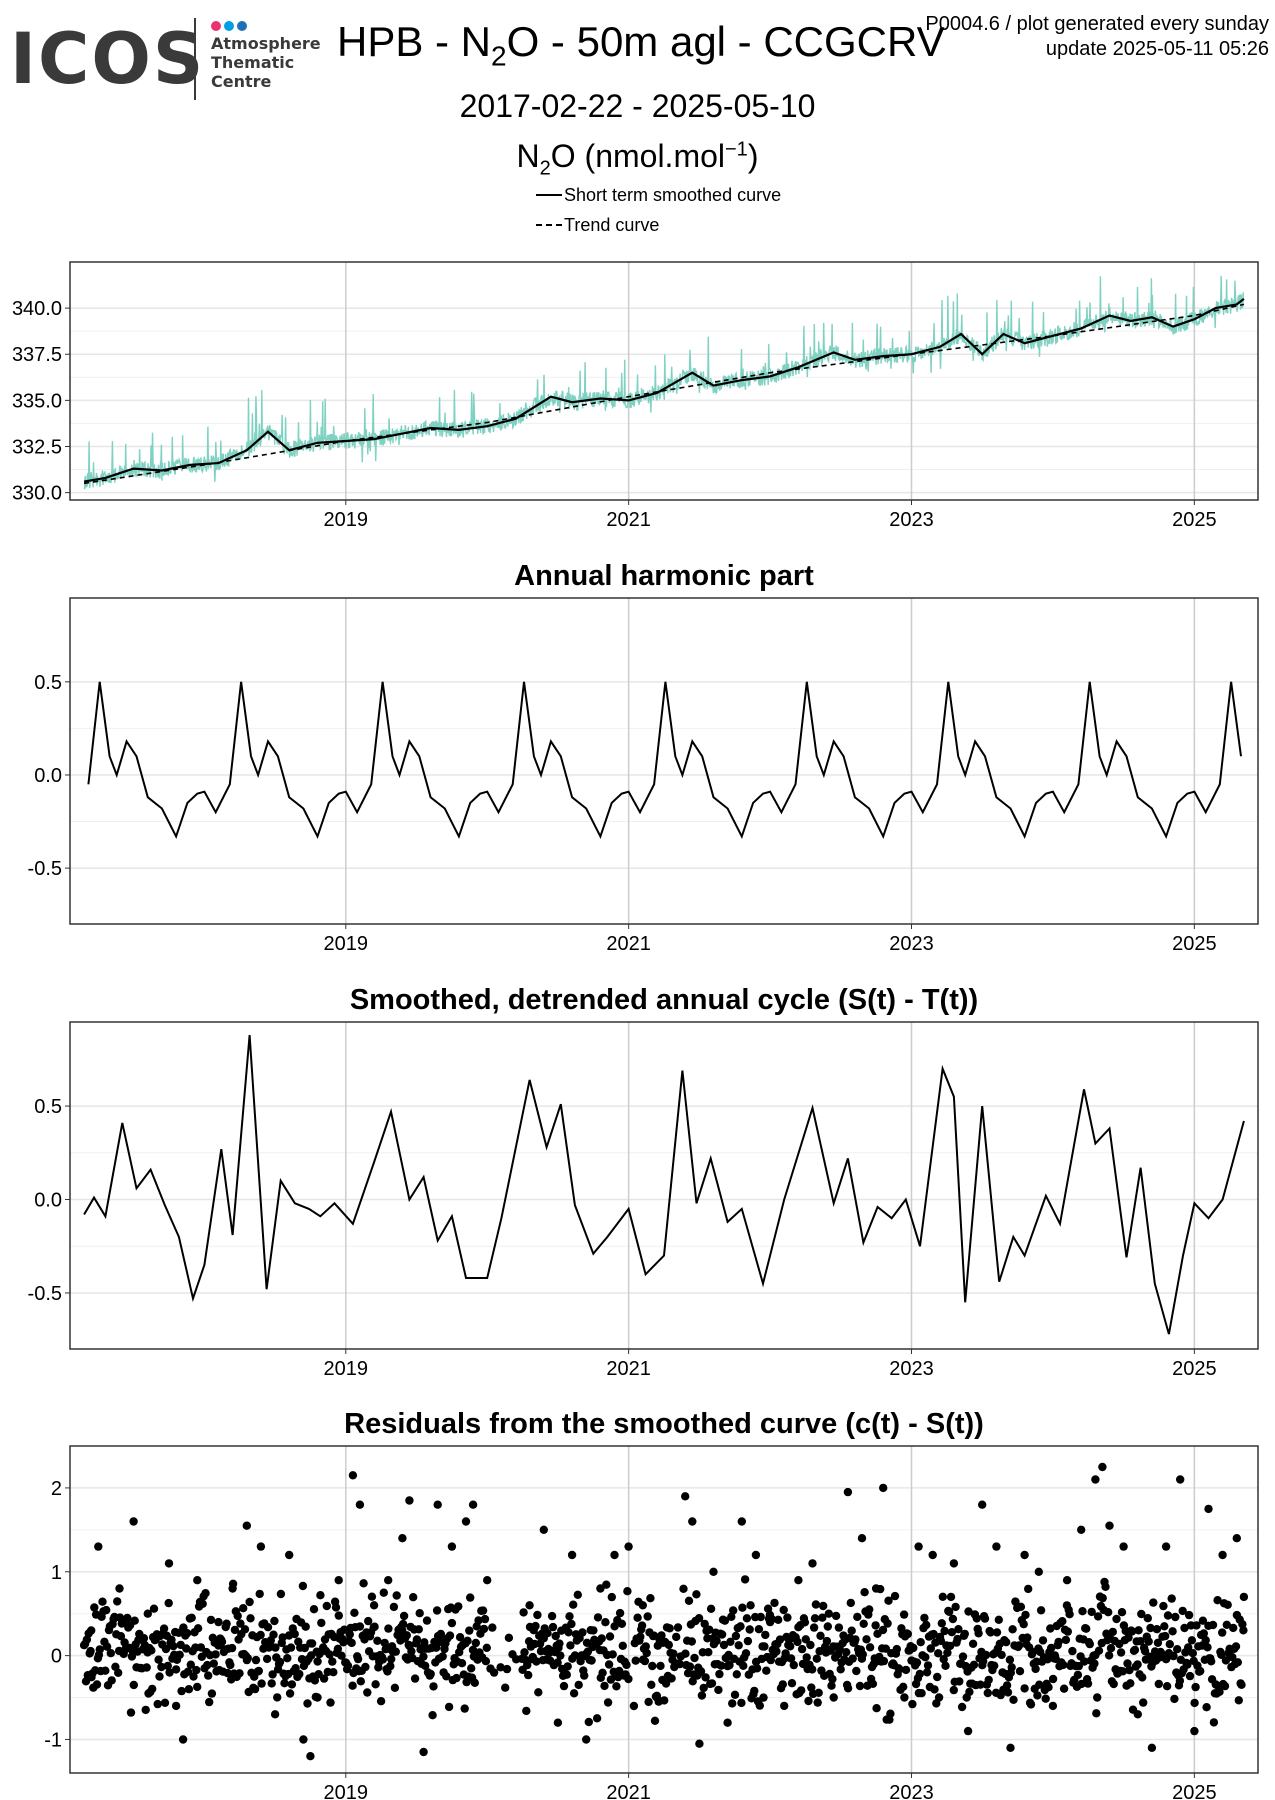  I want to click on panel-2-y-tick-label: 0.0, so click(48, 776).